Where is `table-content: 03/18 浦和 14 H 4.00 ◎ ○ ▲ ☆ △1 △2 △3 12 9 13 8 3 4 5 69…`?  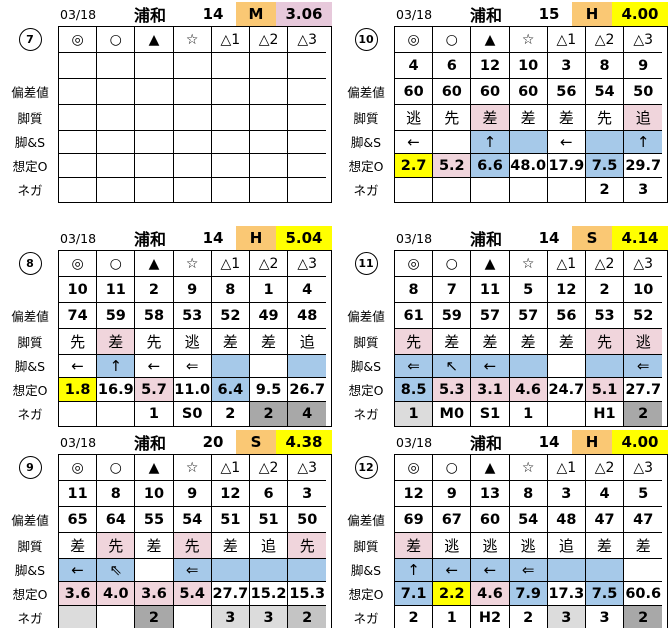
table-content: 03/18 浦和 14 H 4.00 ◎ ○ ▲ ☆ △1 △2 △3 12 9 13 8 3 4 5 69… is located at coordinates (531, 529).